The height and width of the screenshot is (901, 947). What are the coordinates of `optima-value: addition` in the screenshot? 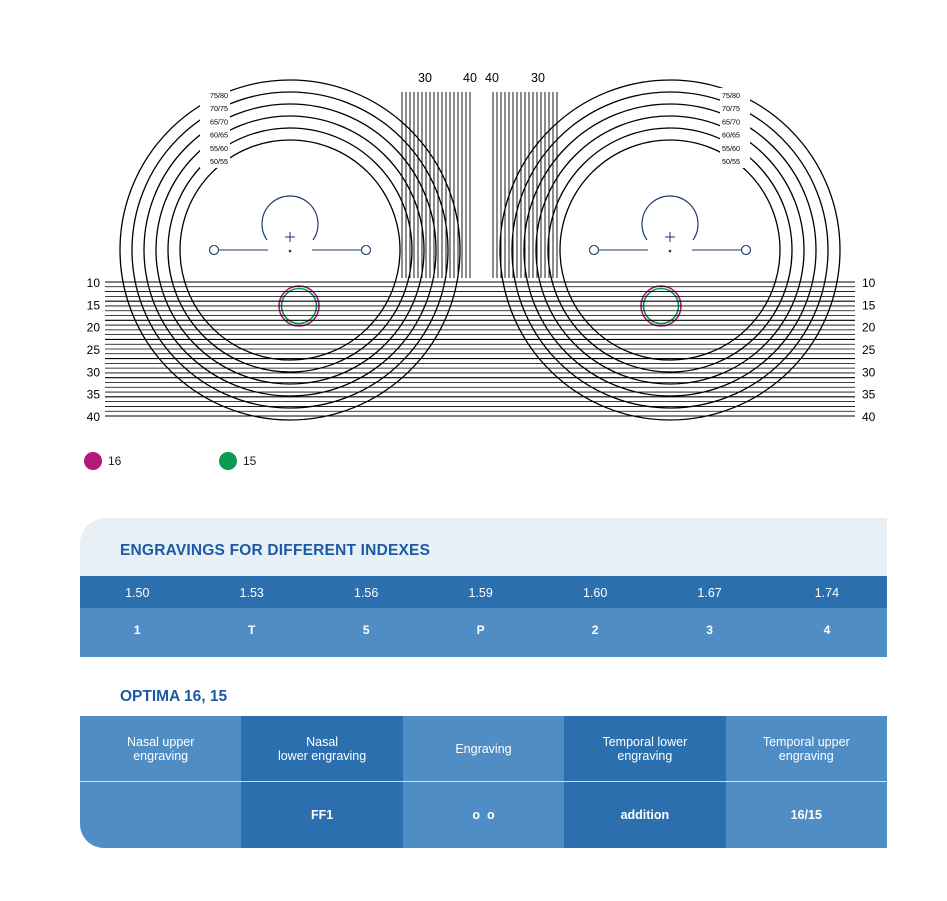 It's located at (645, 815).